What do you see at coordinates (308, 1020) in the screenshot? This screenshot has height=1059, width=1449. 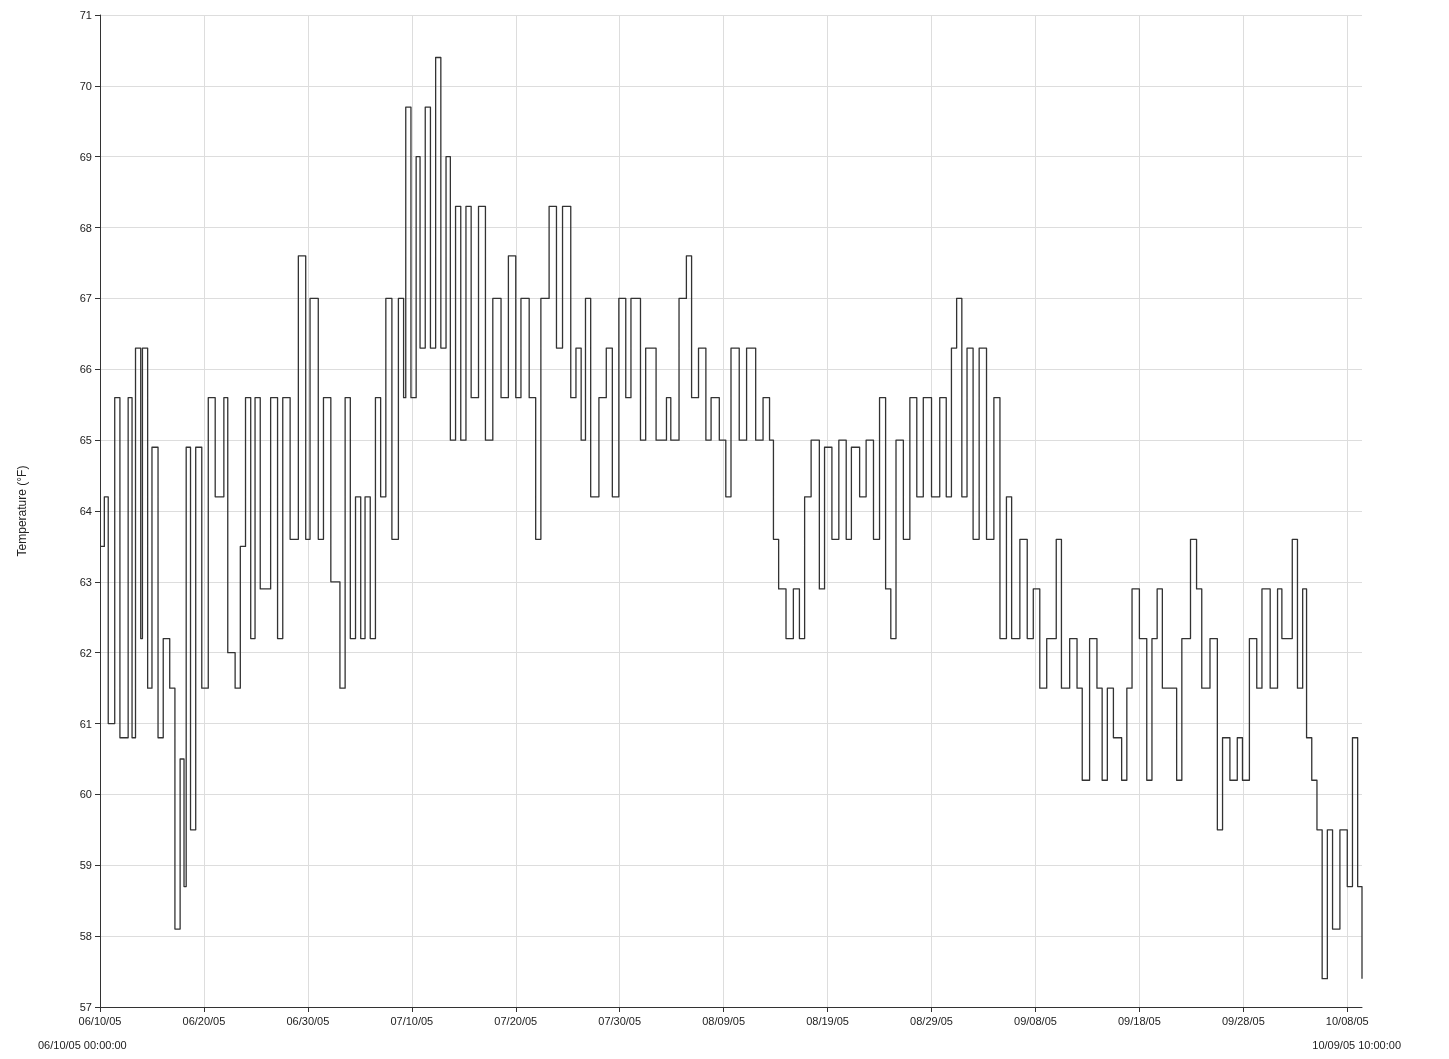 I see `x-tick-label: 06/30/05` at bounding box center [308, 1020].